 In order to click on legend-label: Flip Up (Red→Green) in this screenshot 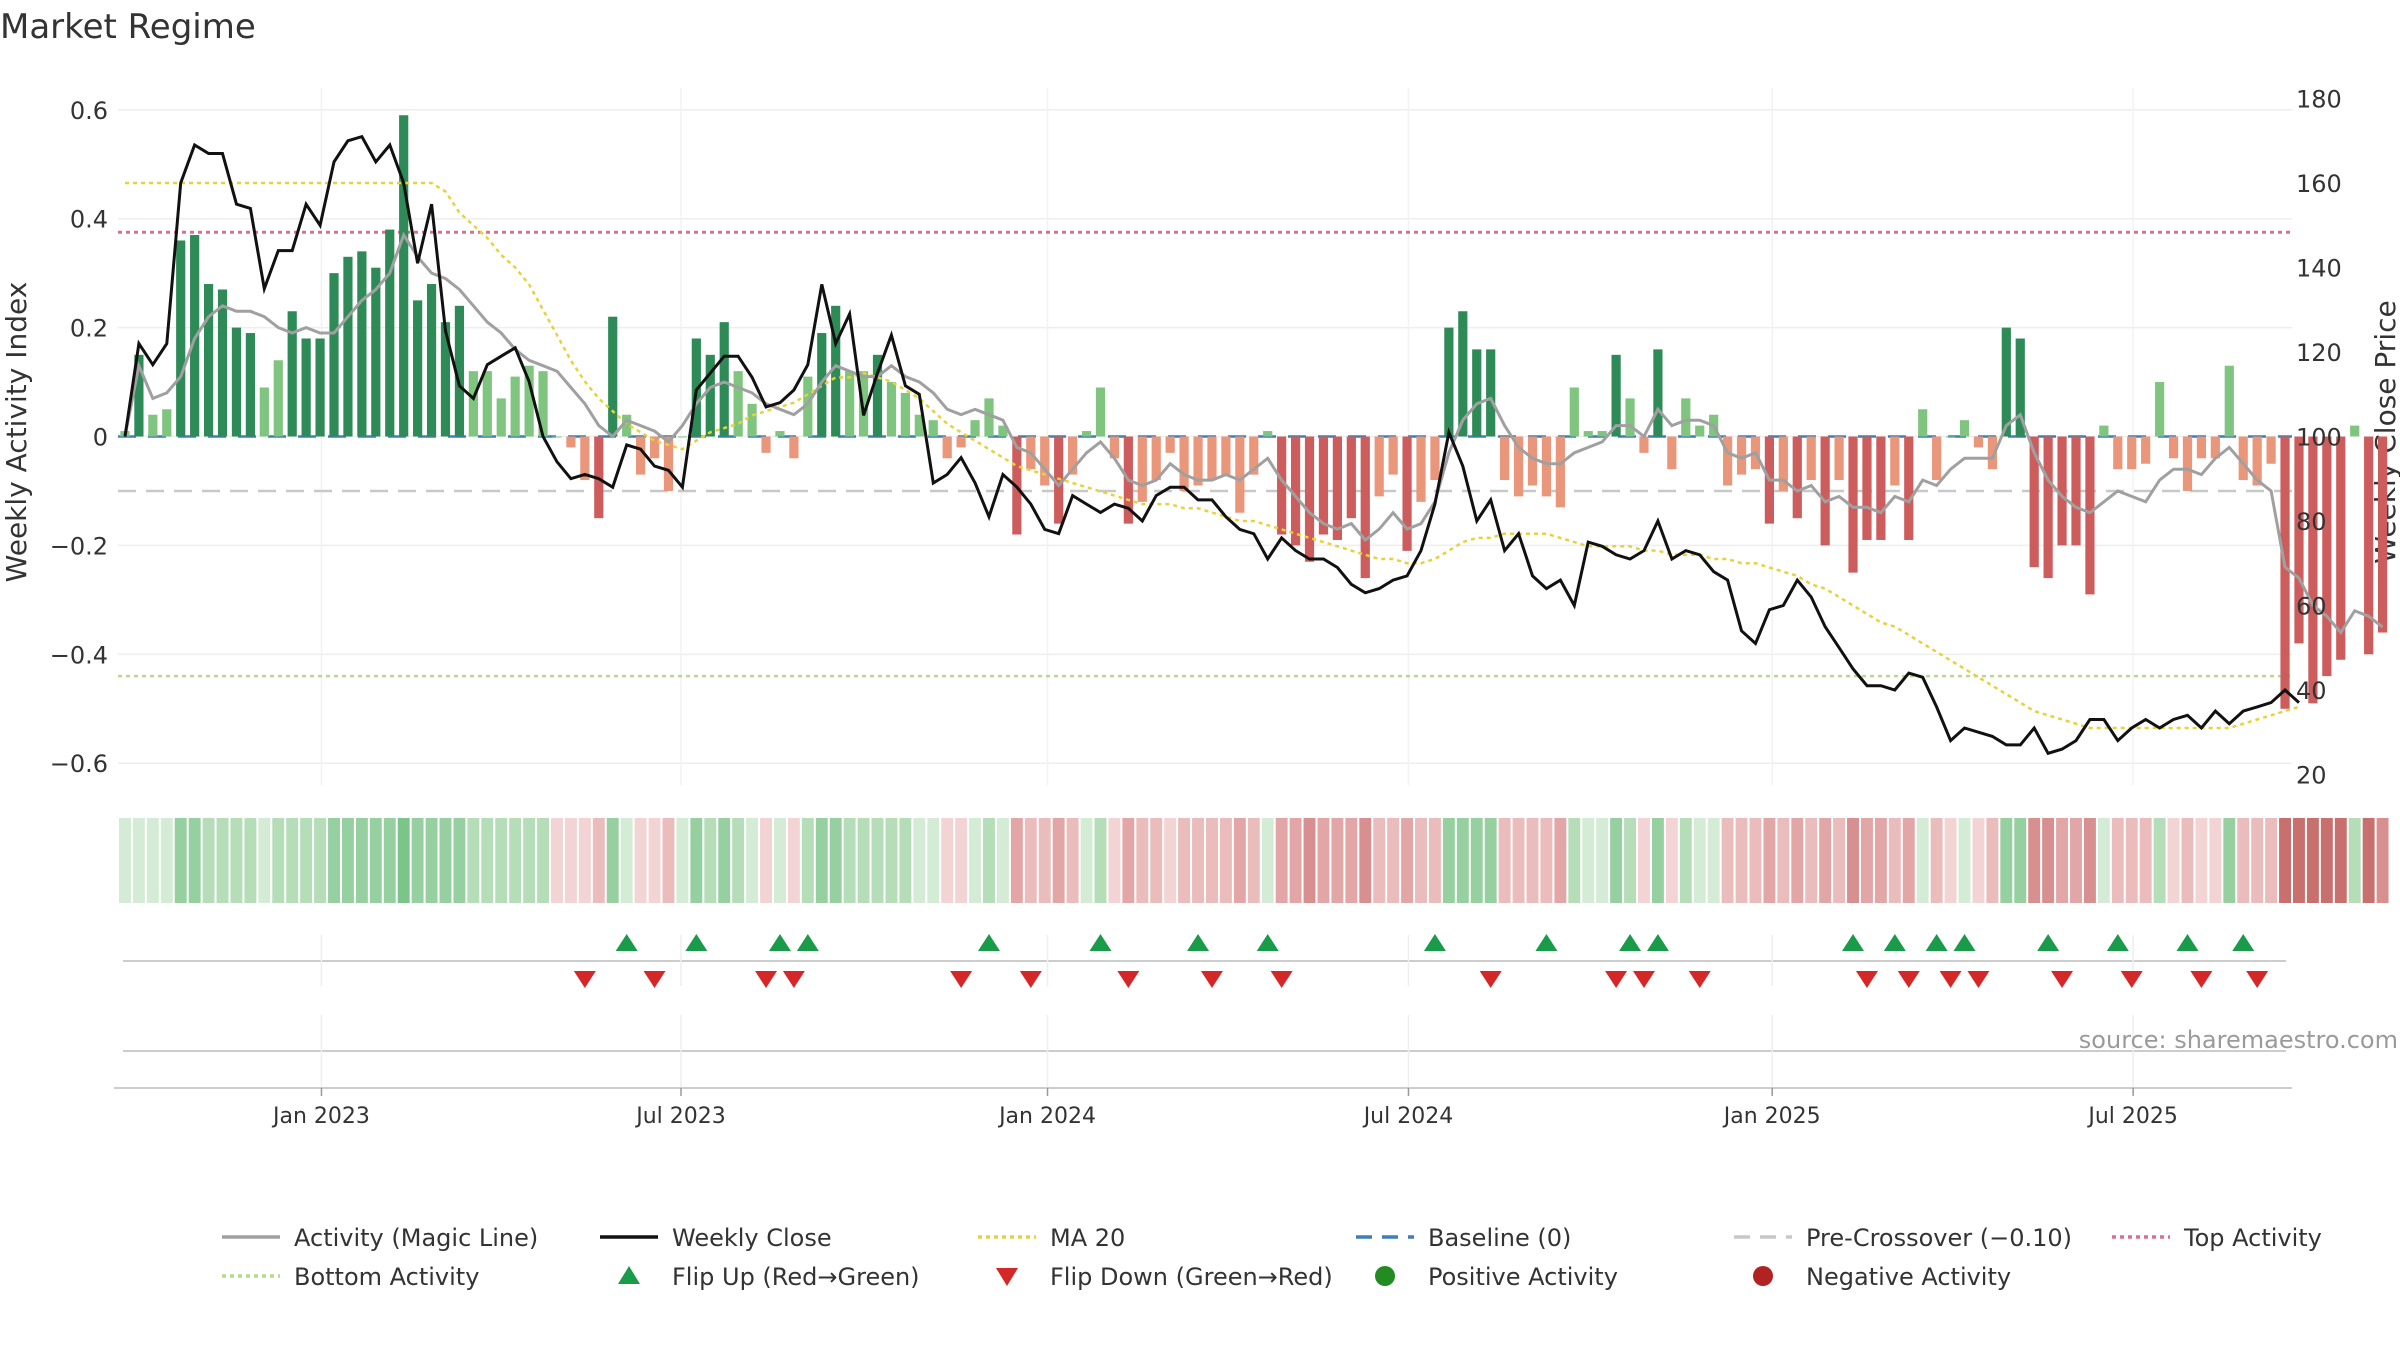, I will do `click(796, 1277)`.